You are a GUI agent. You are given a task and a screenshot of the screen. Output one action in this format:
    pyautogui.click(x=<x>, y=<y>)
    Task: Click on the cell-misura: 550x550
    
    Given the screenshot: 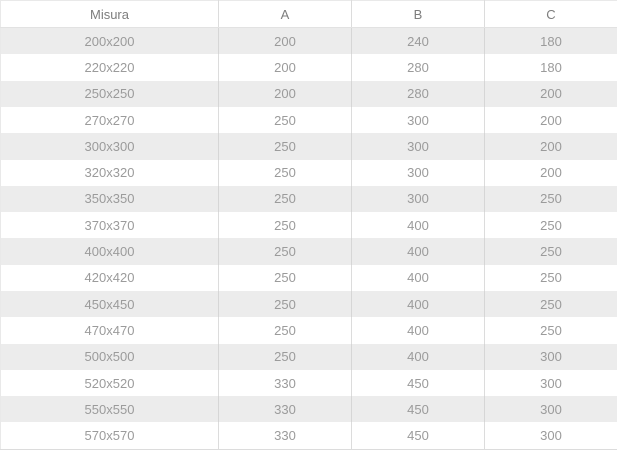 What is the action you would take?
    pyautogui.click(x=109, y=409)
    